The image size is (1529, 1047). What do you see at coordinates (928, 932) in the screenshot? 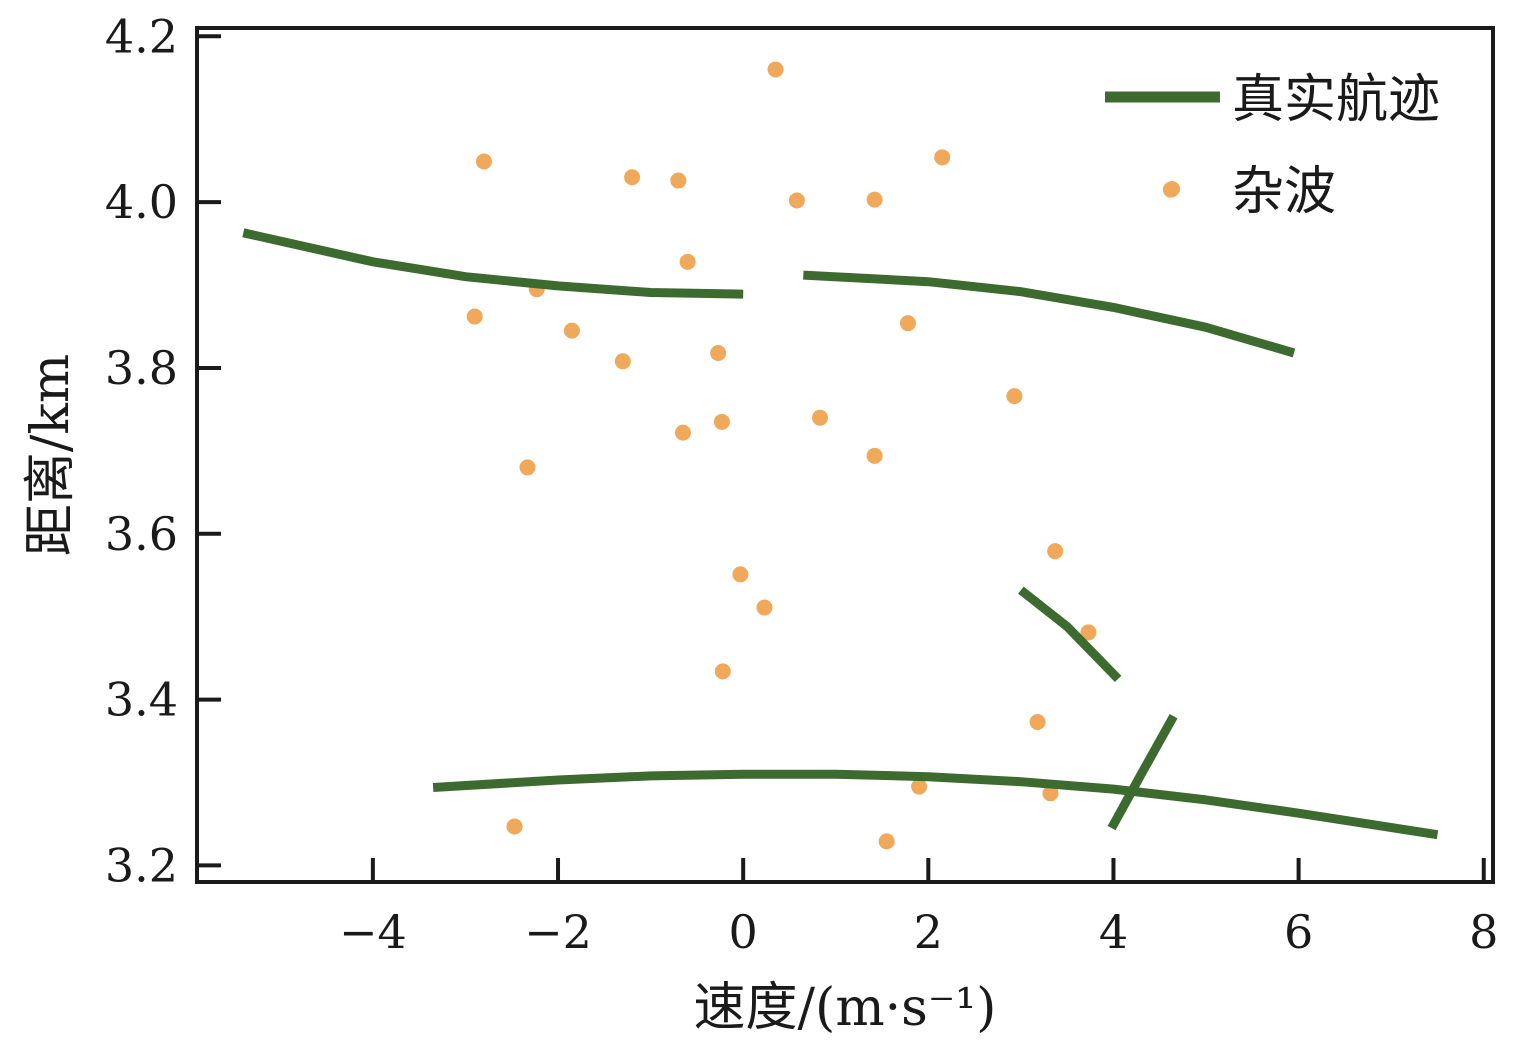
I see `x-tick-label: 2` at bounding box center [928, 932].